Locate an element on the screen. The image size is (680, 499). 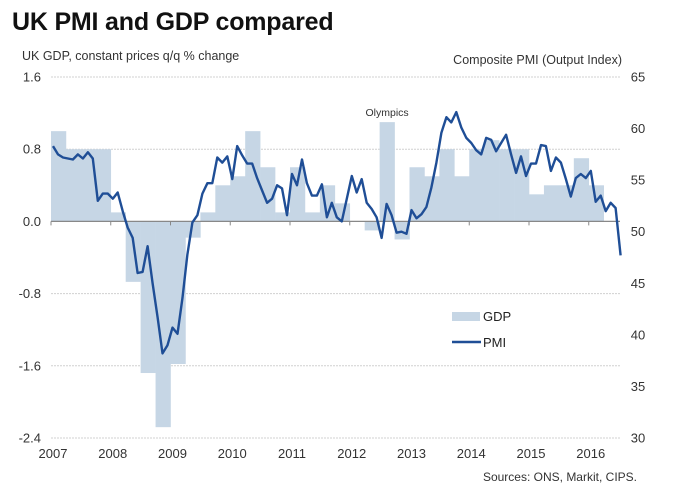
right-y-tick-label: 35 is located at coordinates (638, 386).